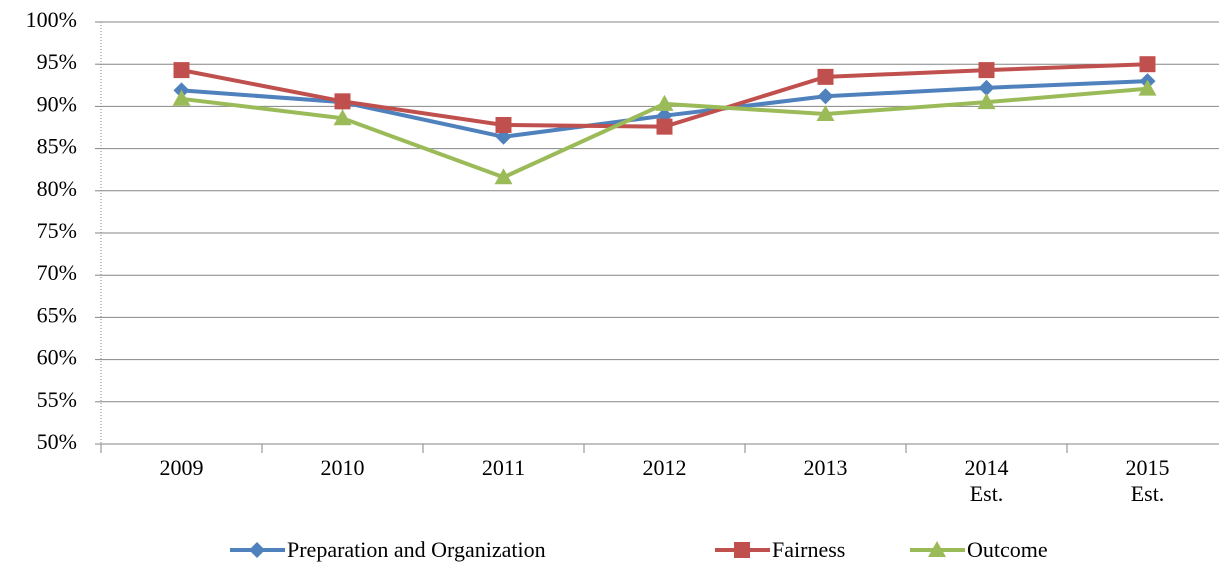  What do you see at coordinates (181, 467) in the screenshot?
I see `x-tick-label: 2009` at bounding box center [181, 467].